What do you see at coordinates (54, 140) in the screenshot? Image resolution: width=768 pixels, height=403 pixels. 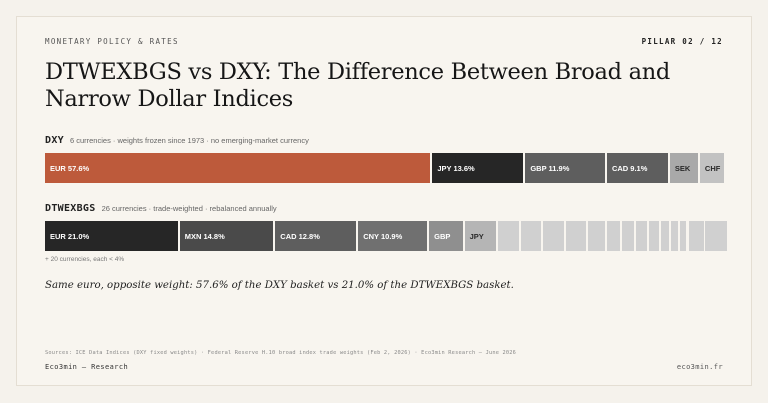 I see `dxy-name: DXY` at bounding box center [54, 140].